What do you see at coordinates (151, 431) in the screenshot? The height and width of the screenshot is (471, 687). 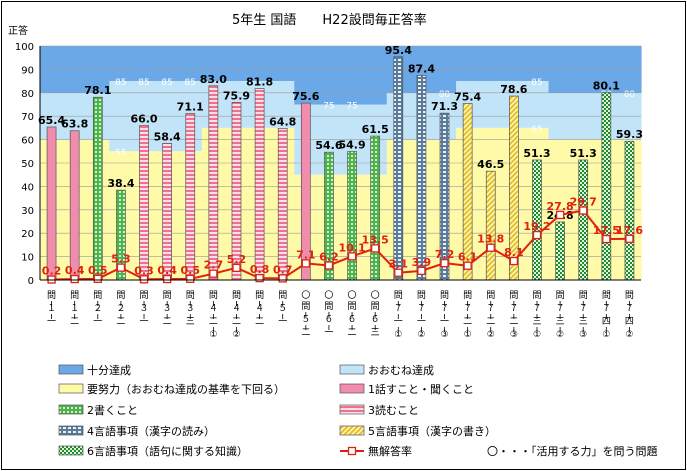 I see `legend-label: 4言語事項（漢字の読み）` at bounding box center [151, 431].